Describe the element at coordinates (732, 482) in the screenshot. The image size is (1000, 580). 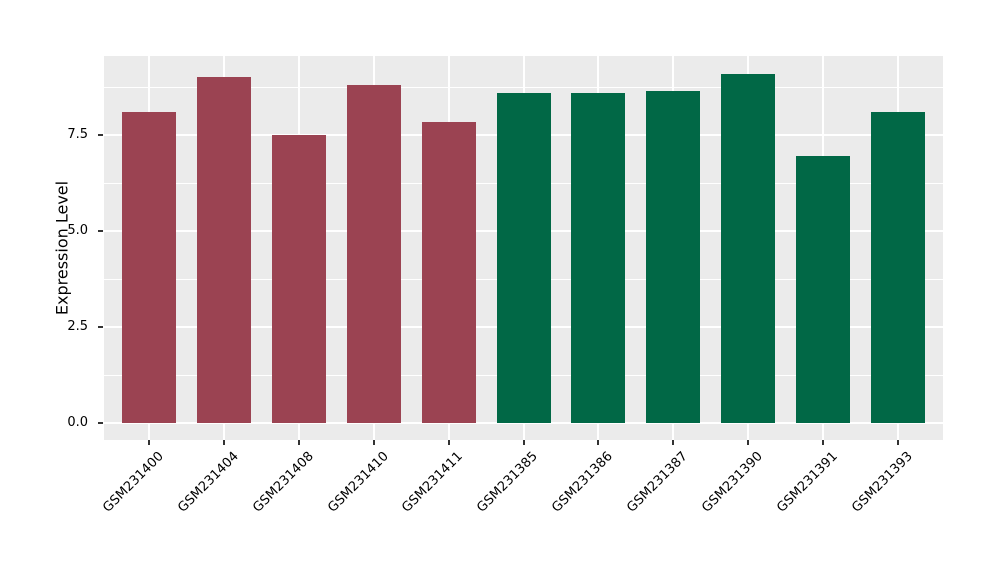
I see `x-tick-label: GSM231390` at that location.